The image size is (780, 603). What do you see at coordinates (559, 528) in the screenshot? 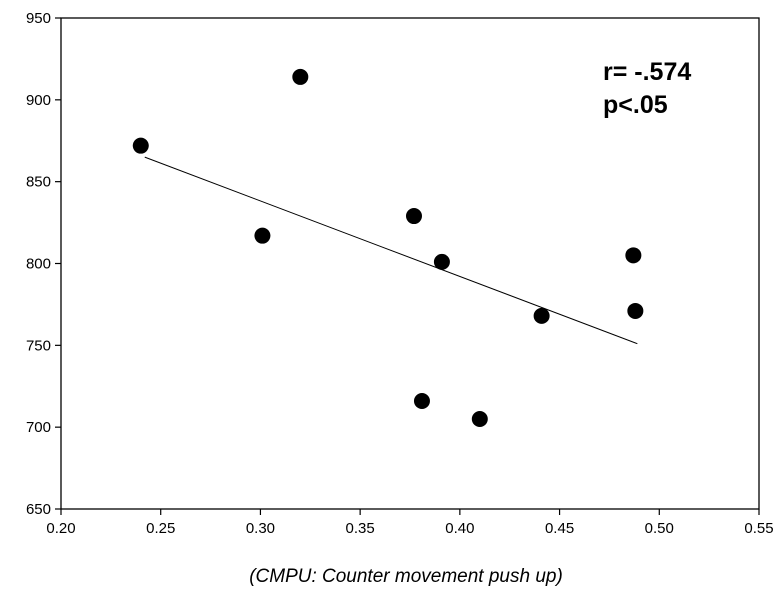
I see `x-tick-label: 0.45` at bounding box center [559, 528].